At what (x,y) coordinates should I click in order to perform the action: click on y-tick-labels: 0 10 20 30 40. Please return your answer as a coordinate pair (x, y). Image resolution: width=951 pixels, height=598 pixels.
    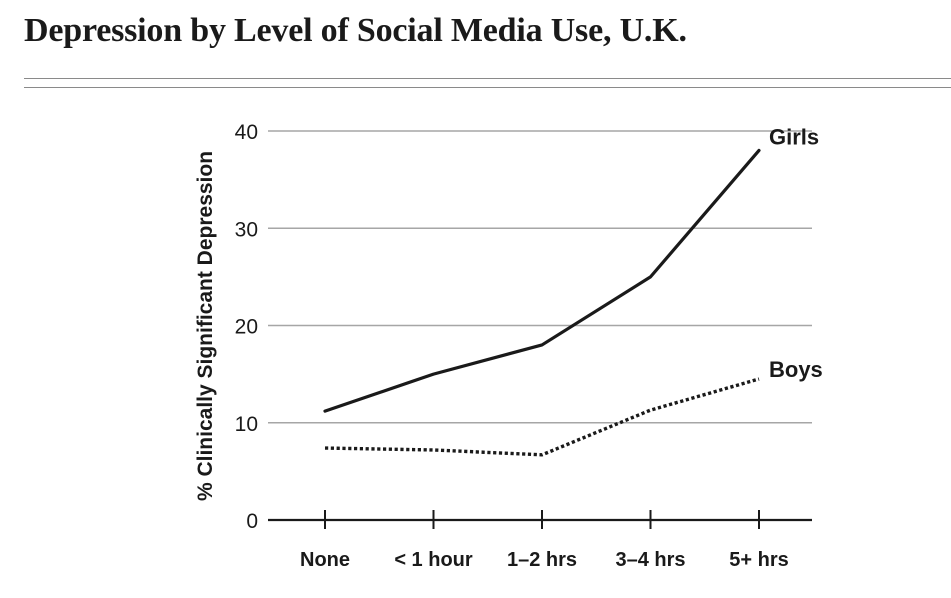
    Looking at the image, I should click on (246, 327).